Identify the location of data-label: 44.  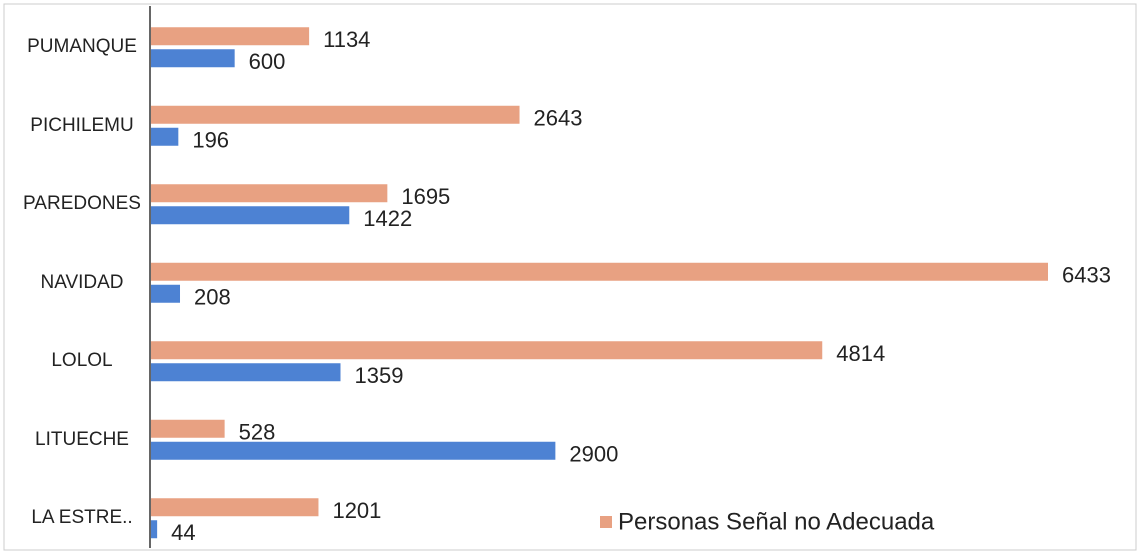
(183, 532).